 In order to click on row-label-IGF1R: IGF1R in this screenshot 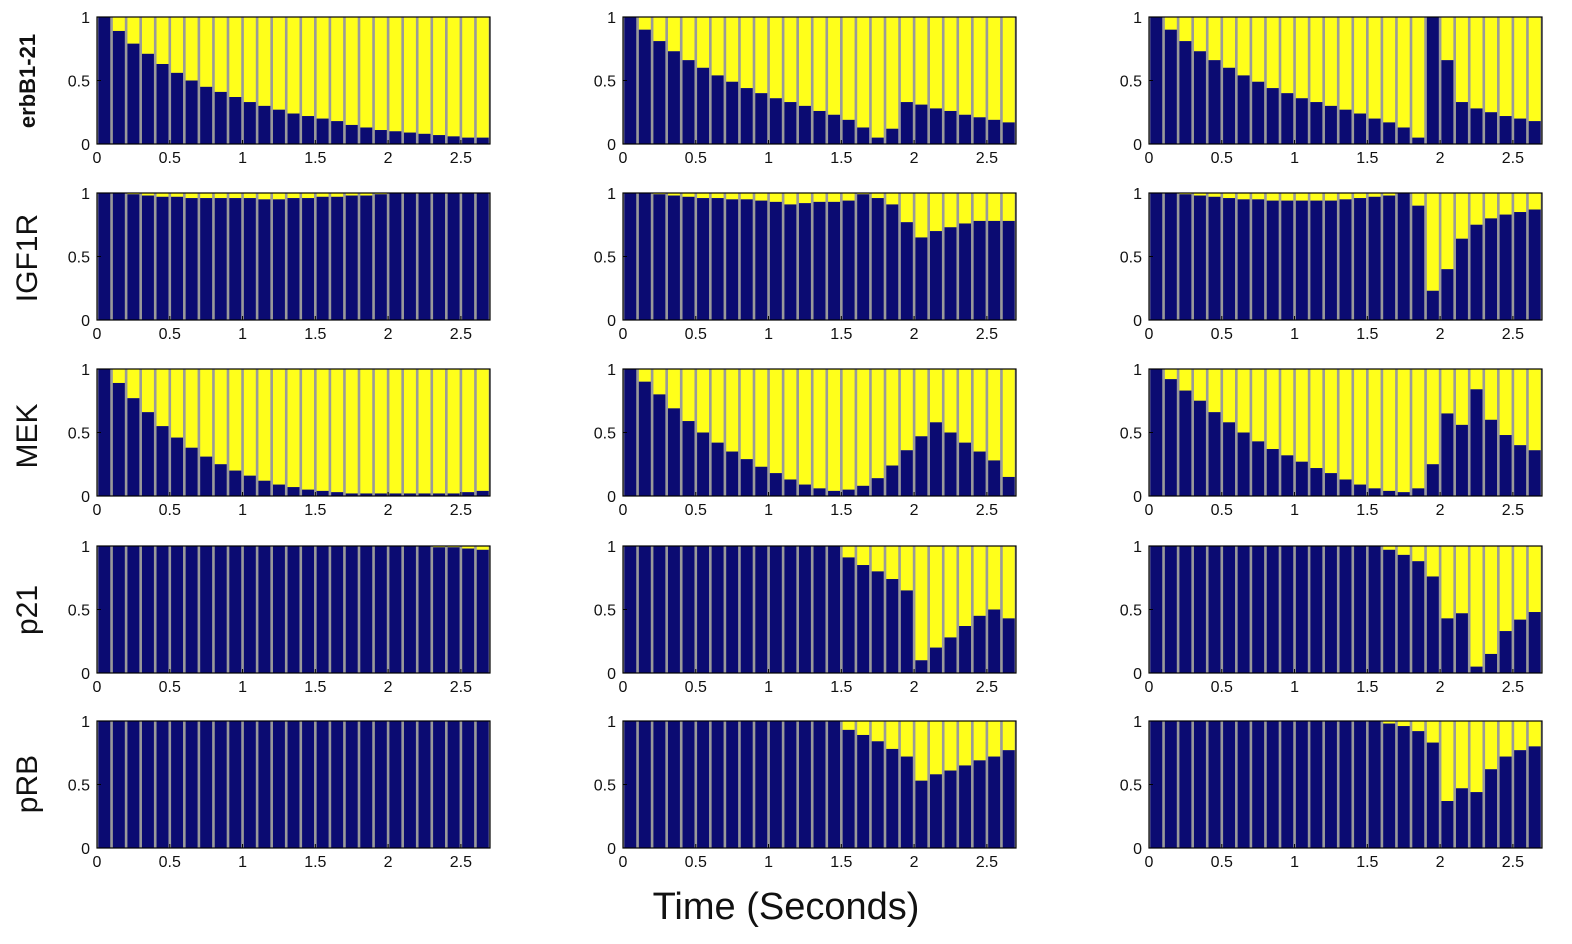, I will do `click(27, 258)`.